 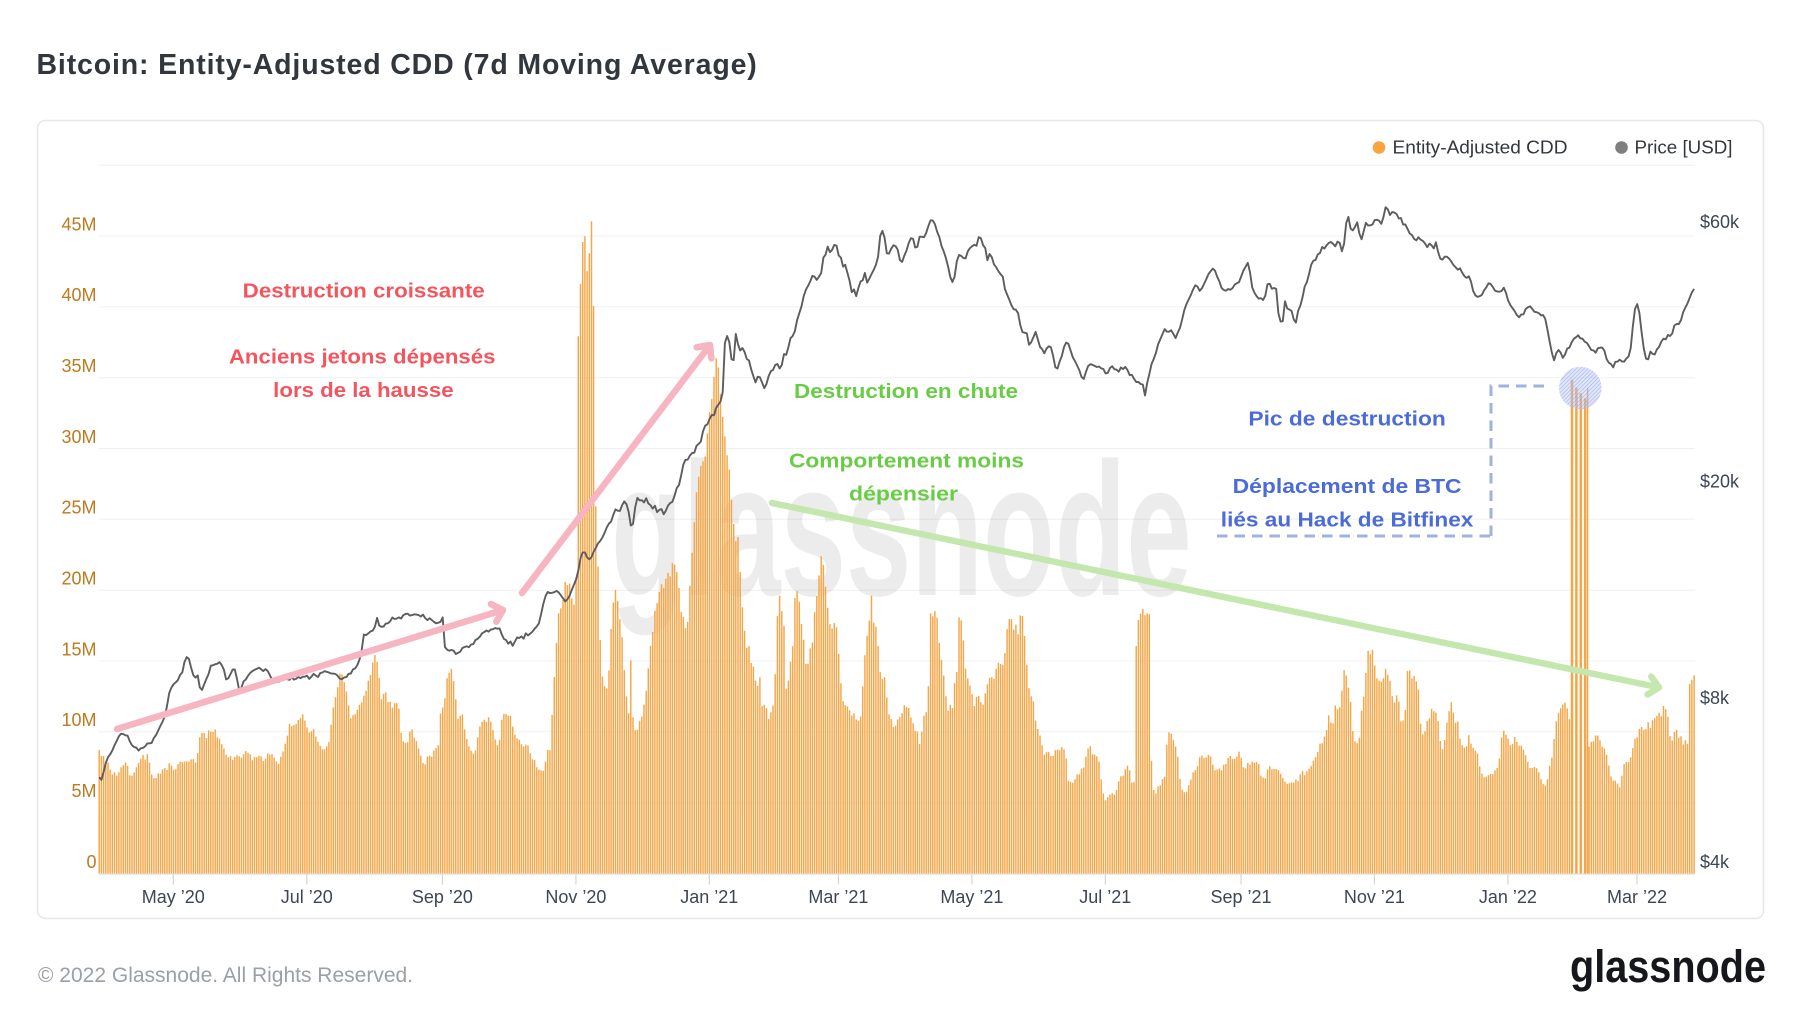 What do you see at coordinates (1720, 482) in the screenshot?
I see `svg-text: $20k` at bounding box center [1720, 482].